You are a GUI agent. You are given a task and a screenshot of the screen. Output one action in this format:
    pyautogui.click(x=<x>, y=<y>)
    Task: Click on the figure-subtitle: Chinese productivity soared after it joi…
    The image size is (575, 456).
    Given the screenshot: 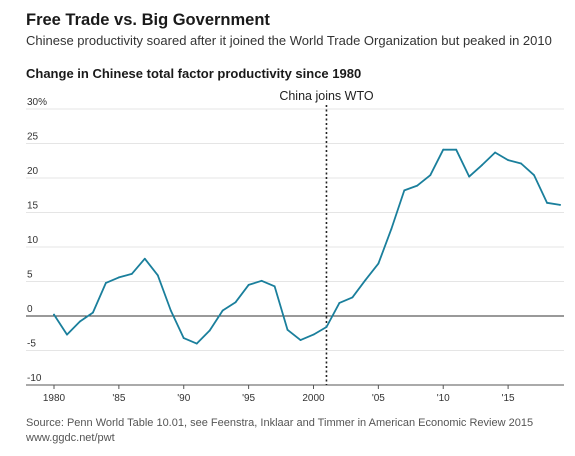 What is the action you would take?
    pyautogui.click(x=289, y=40)
    